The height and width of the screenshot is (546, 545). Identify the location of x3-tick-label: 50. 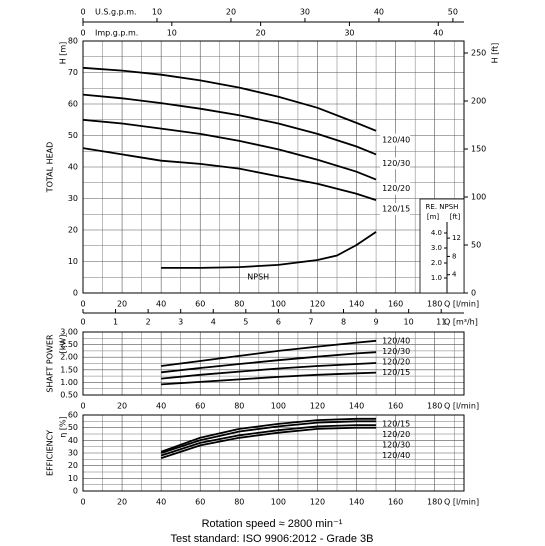
(453, 12).